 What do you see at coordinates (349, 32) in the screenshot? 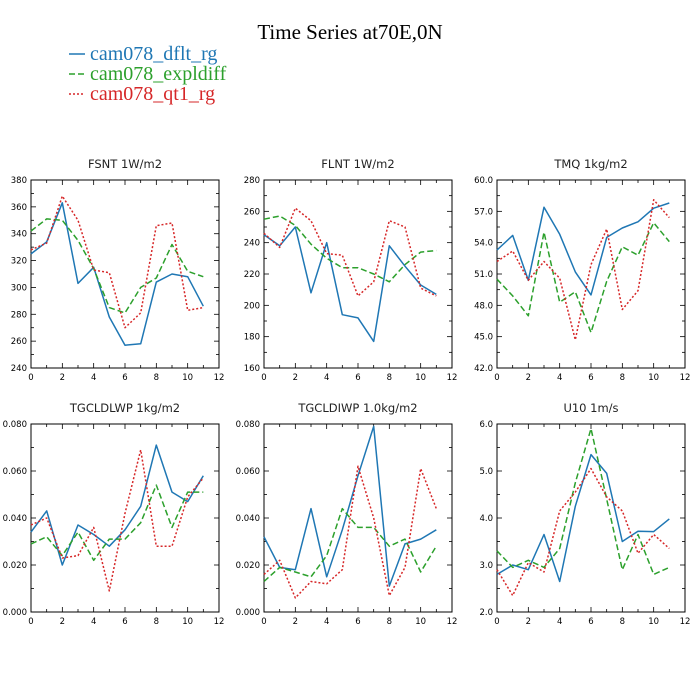
I see `figure-title: Time Series at70E,0N` at bounding box center [349, 32].